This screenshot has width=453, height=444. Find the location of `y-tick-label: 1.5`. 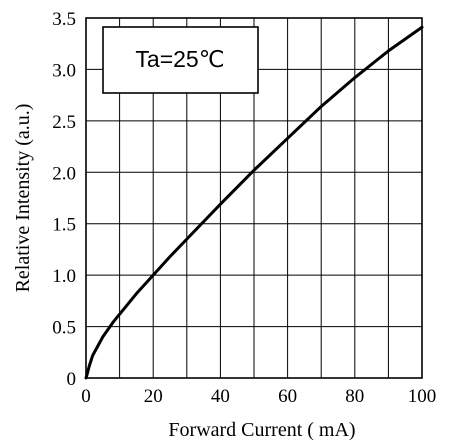

y-tick-label: 1.5 is located at coordinates (64, 225).